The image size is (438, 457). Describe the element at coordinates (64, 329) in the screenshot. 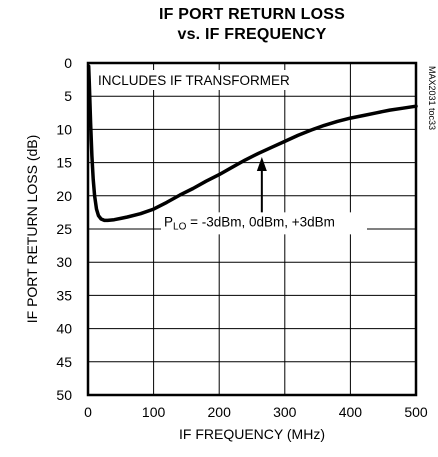

I see `y-tick-label: 40` at that location.